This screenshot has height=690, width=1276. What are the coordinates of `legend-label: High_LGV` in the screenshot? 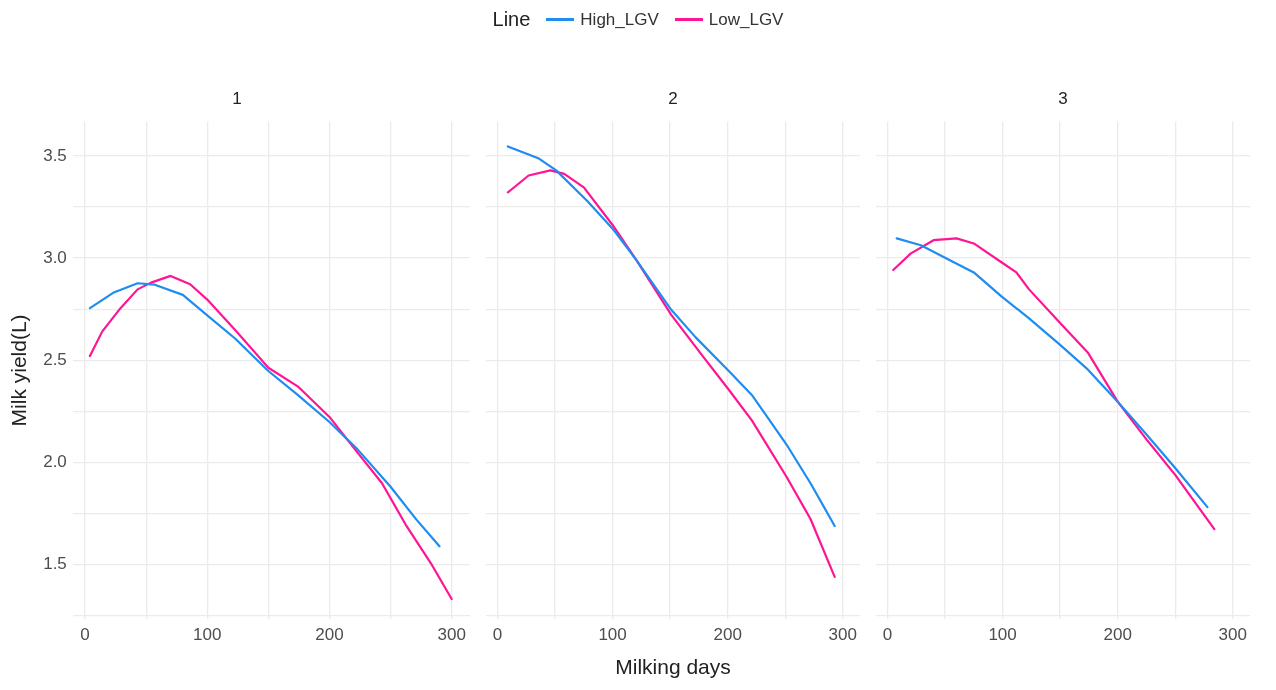 It's located at (619, 19).